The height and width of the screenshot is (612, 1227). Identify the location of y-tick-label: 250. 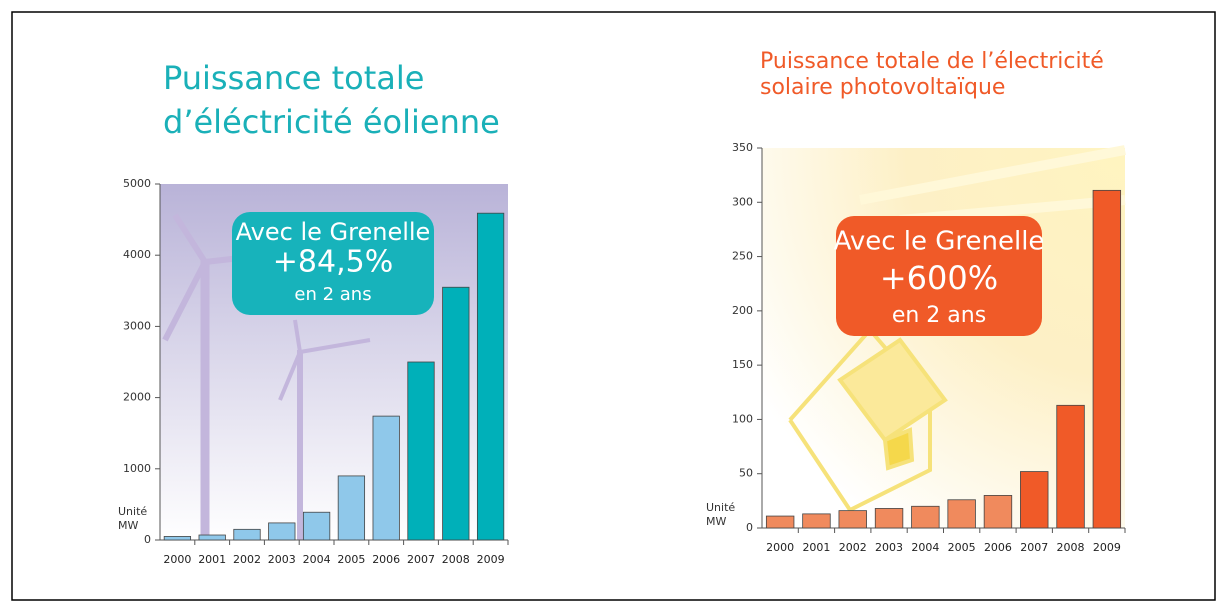
(742, 256).